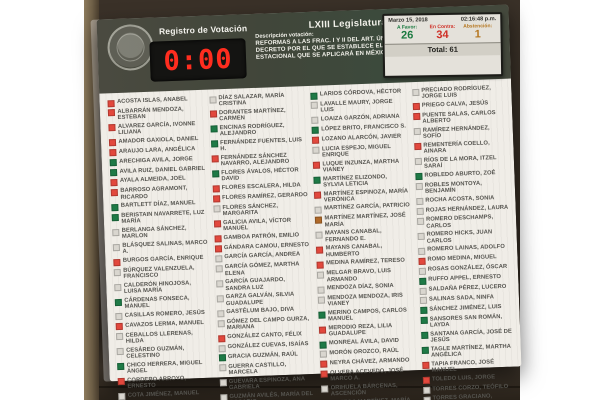 Image resolution: width=600 pixels, height=400 pixels. I want to click on member-name: GARZA GALVÁN, SILVIA GUADALUPE, so click(260, 299).